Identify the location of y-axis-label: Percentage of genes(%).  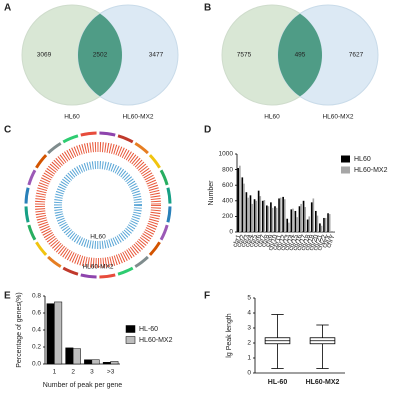
(19, 330).